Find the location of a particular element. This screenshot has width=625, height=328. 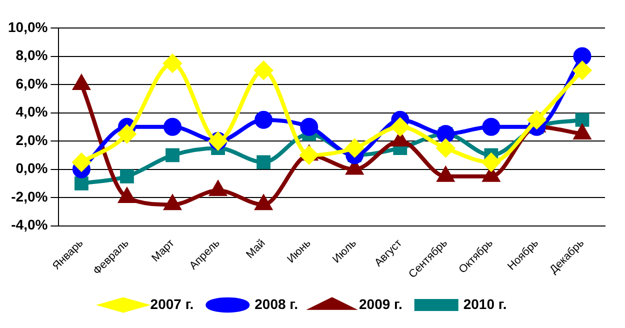

y-tick-label: 2,0% is located at coordinates (32, 140).